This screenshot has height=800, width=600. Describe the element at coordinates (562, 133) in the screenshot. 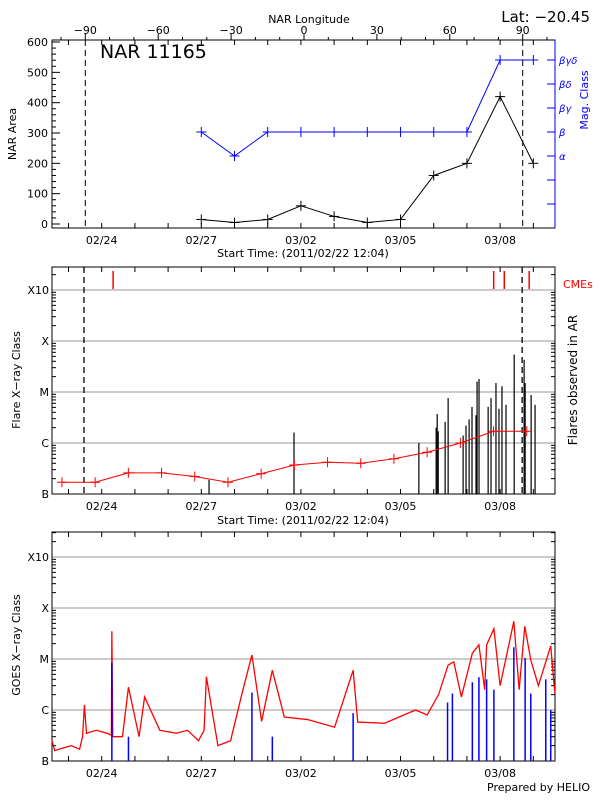

I see `y2-tick-label: β` at that location.